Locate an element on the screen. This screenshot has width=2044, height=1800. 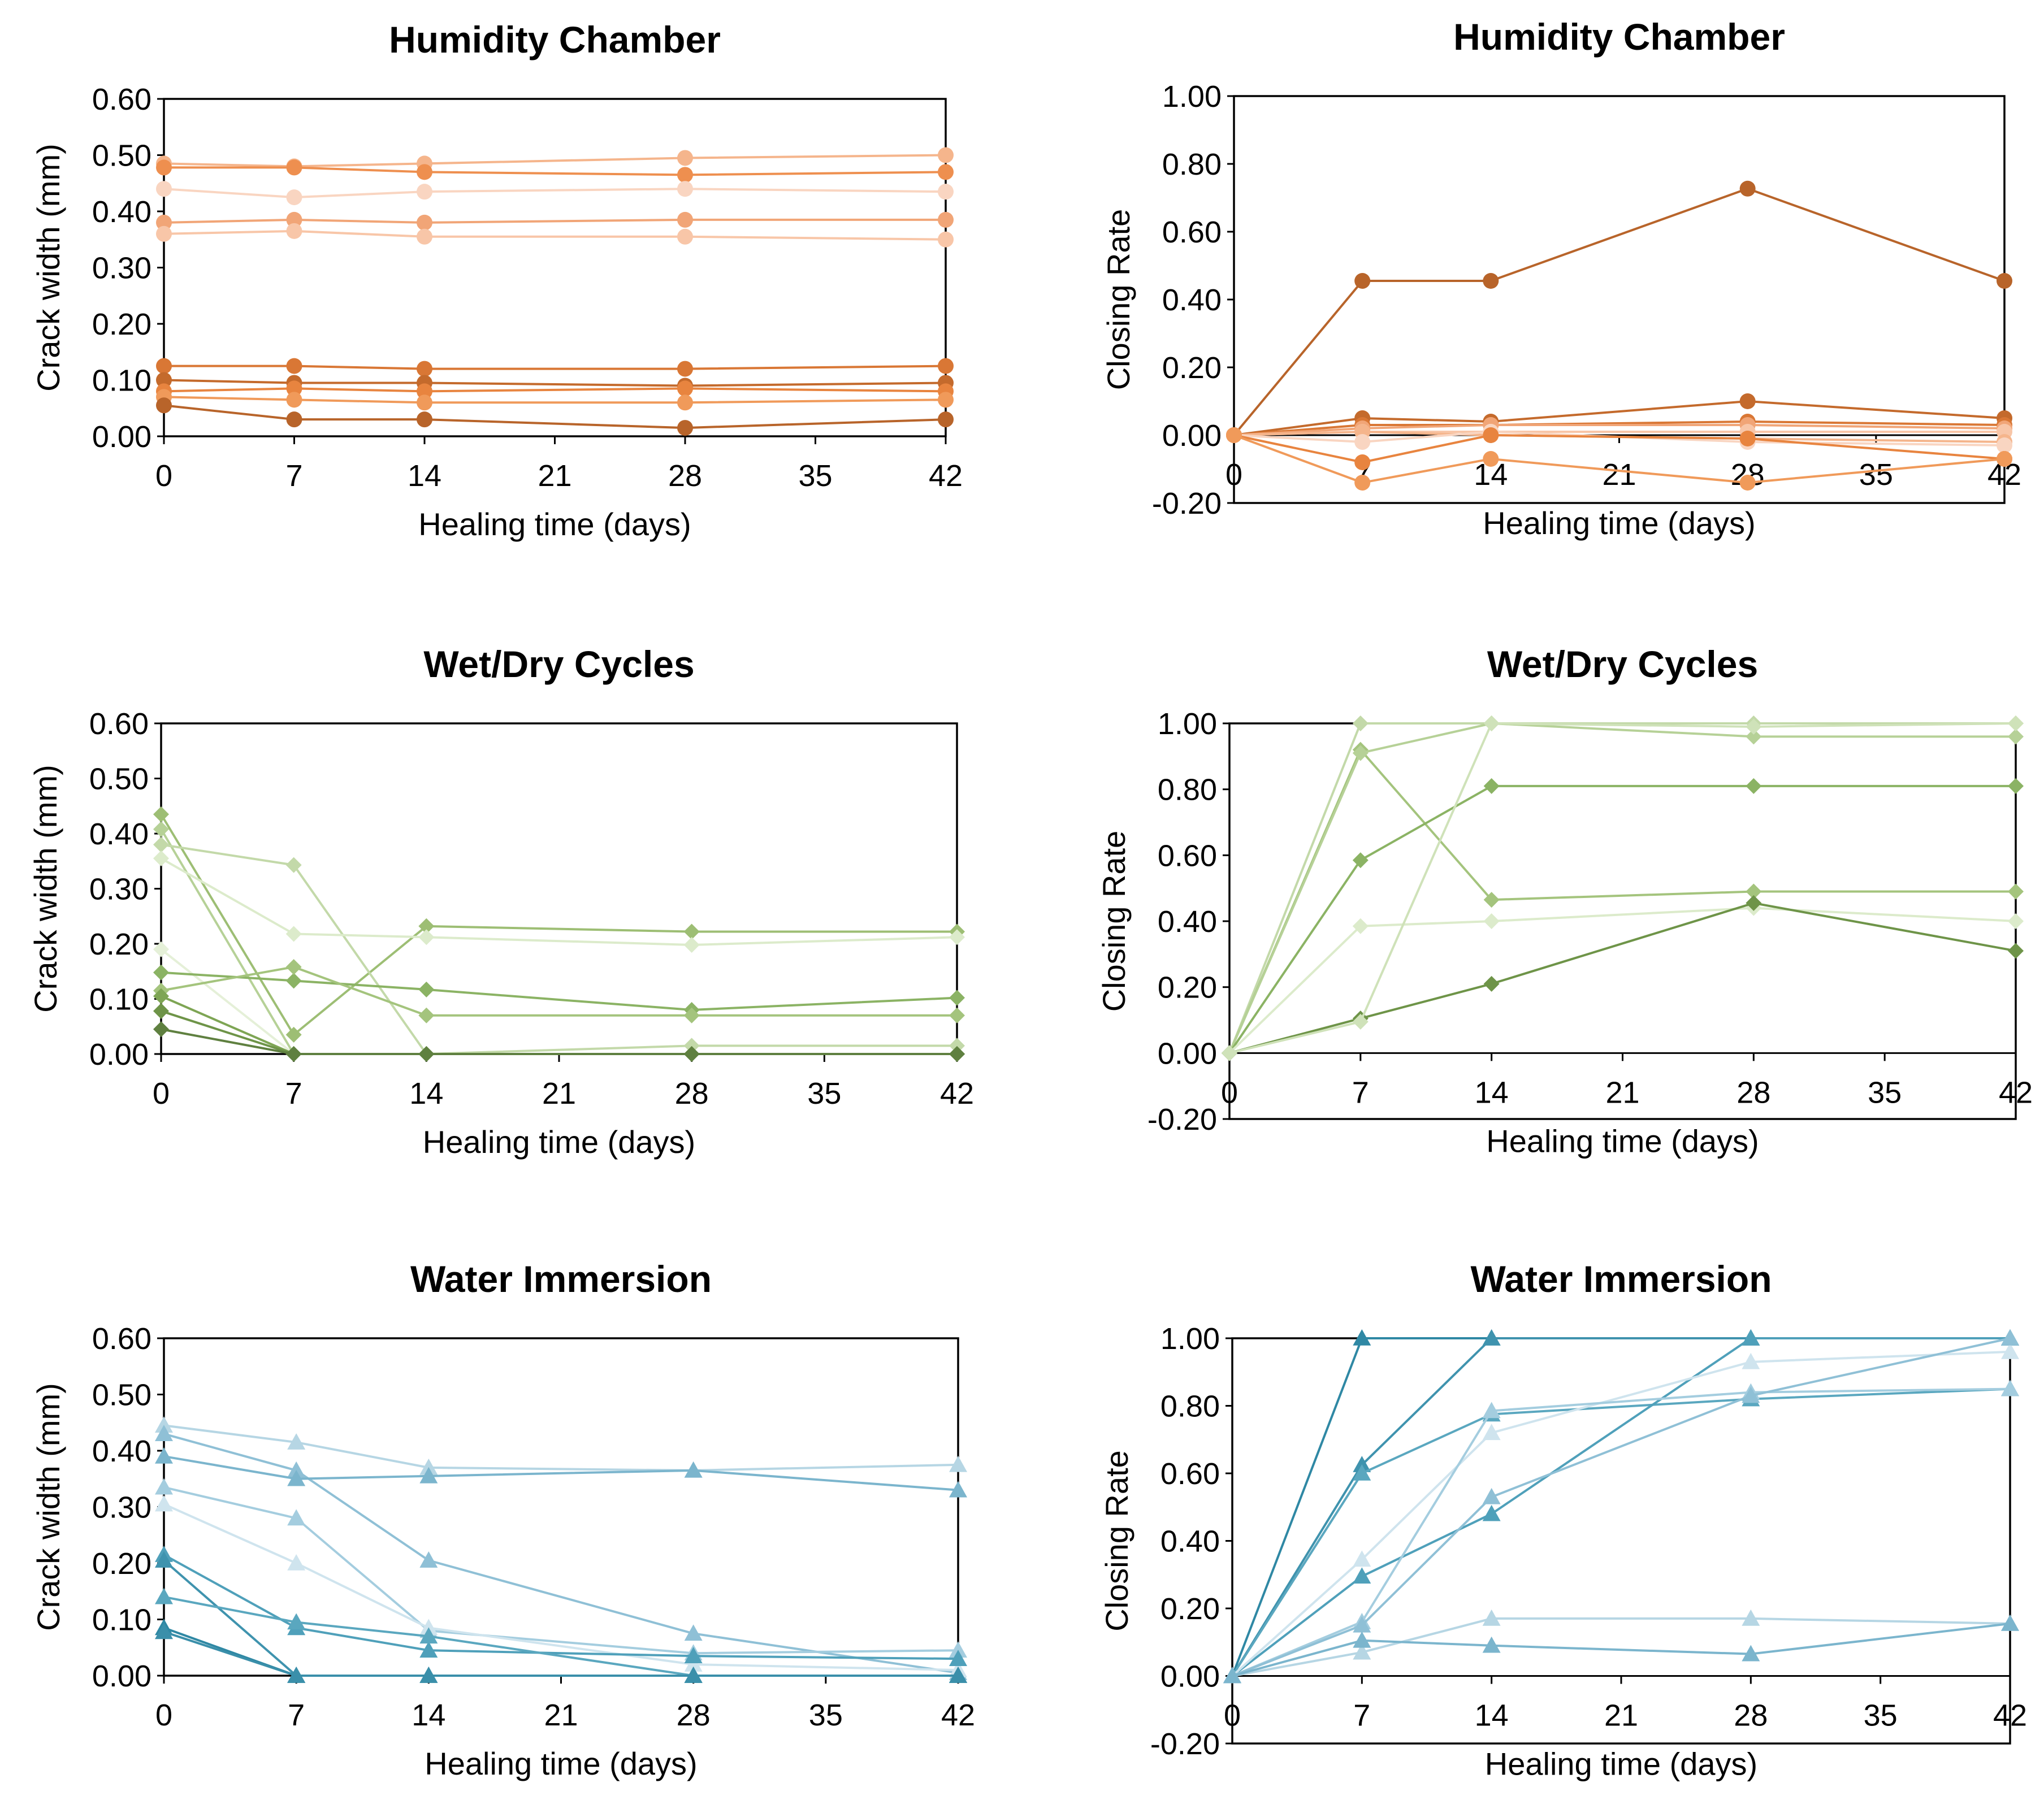
series-I1 is located at coordinates (561, 1447).